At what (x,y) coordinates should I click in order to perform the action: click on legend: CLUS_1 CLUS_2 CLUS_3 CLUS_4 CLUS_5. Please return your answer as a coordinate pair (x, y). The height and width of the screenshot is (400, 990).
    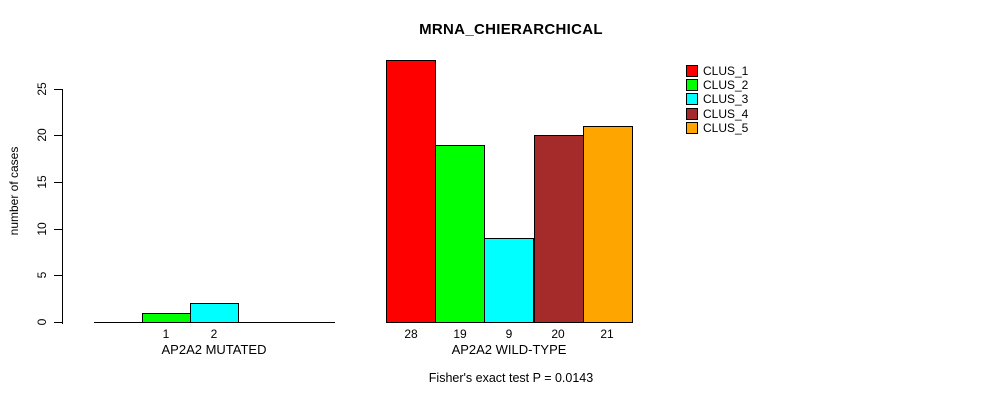
    Looking at the image, I should click on (717, 99).